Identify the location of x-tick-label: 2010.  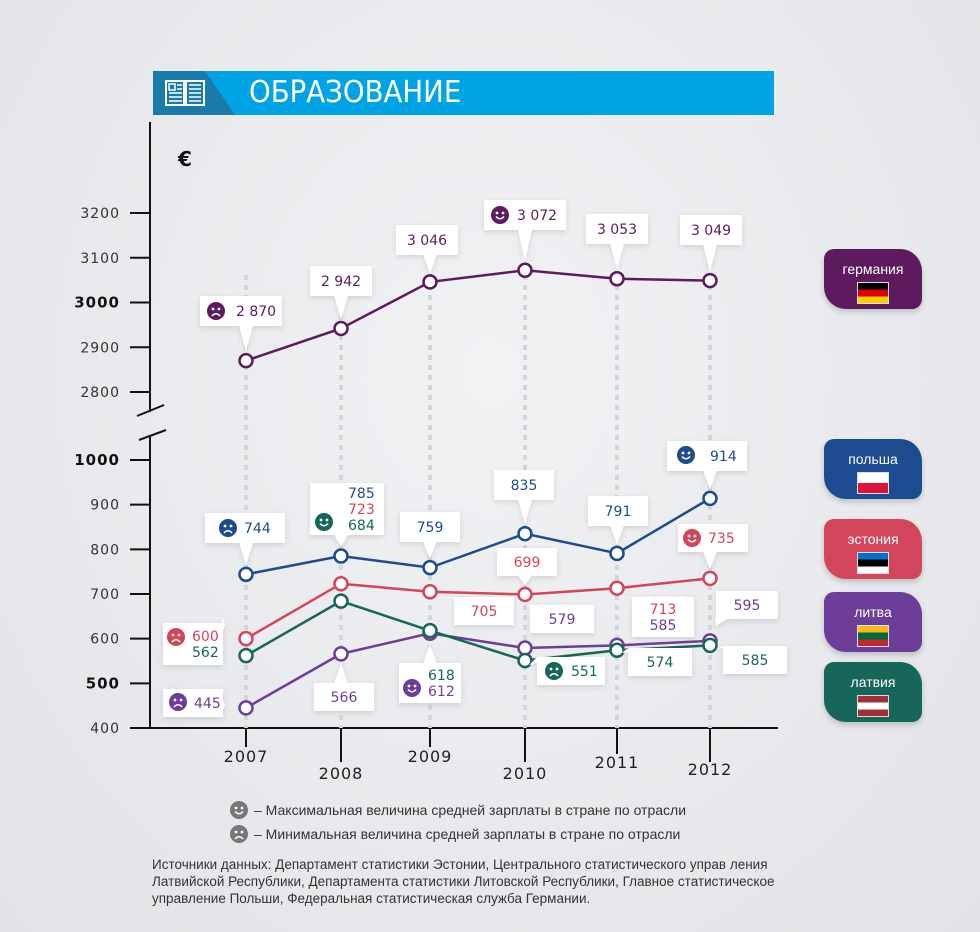
(525, 773).